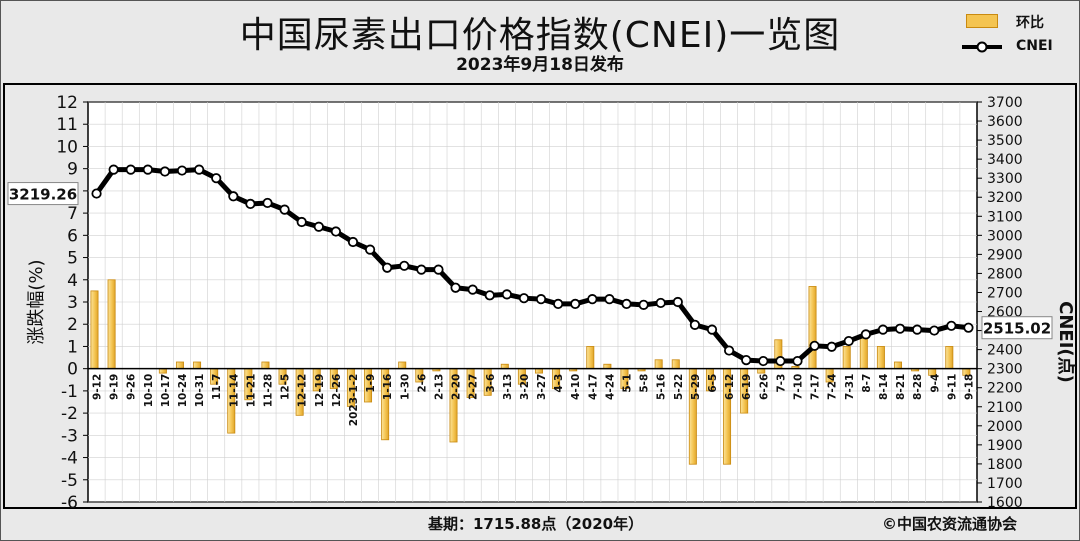 Image resolution: width=1080 pixels, height=541 pixels. Describe the element at coordinates (286, 387) in the screenshot. I see `x-tick-label: 12-5` at that location.